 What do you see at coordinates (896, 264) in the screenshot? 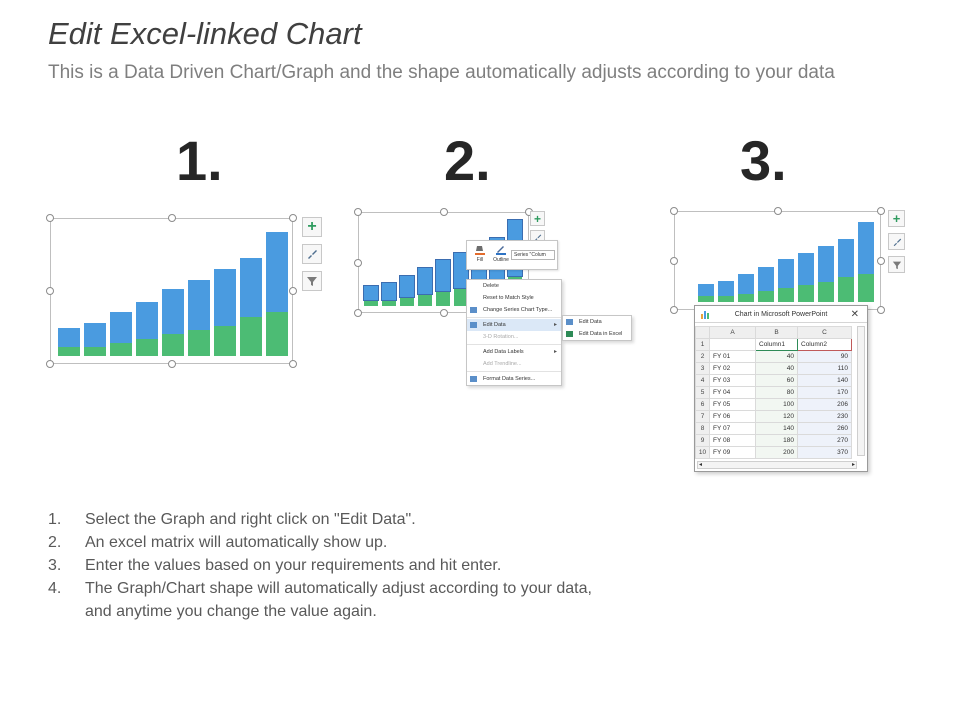
I see `chart-filters-button` at bounding box center [896, 264].